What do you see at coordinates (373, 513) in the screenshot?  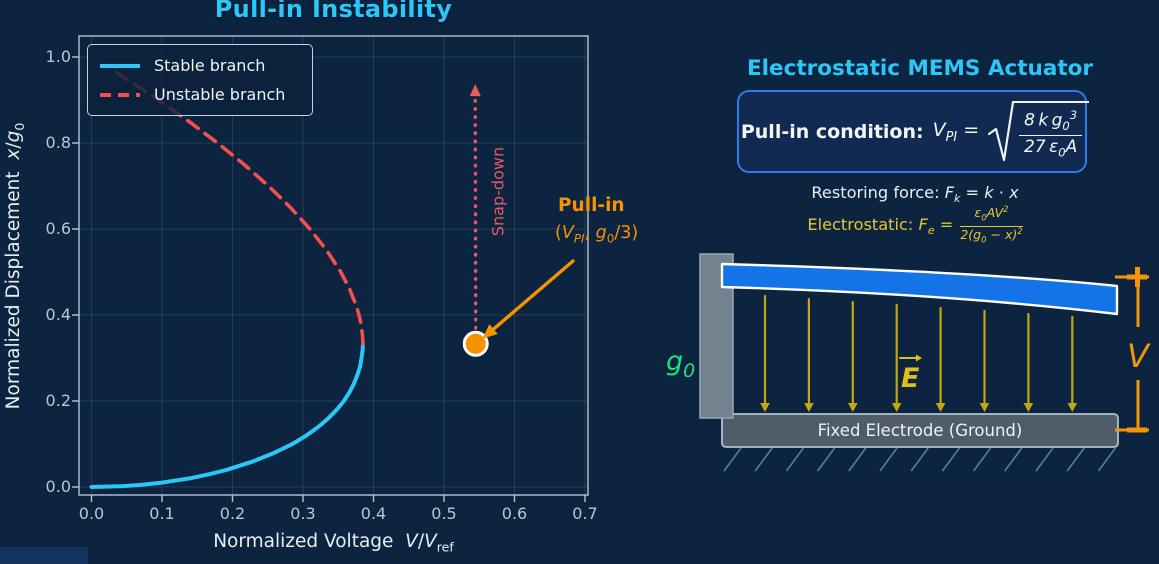 I see `x-tick: 0.4` at bounding box center [373, 513].